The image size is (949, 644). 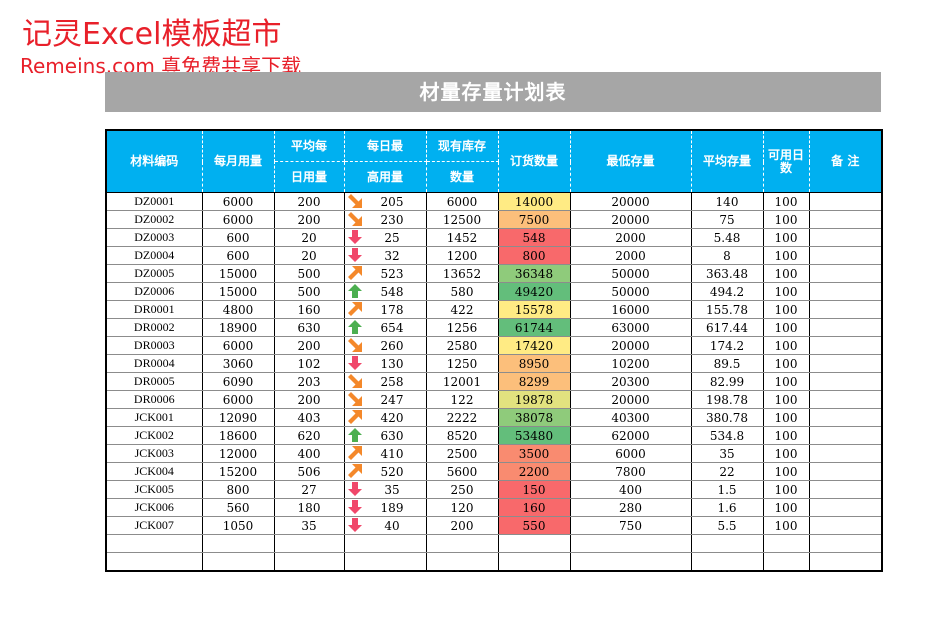 What do you see at coordinates (533, 327) in the screenshot?
I see `cell-order-qty: 61744` at bounding box center [533, 327].